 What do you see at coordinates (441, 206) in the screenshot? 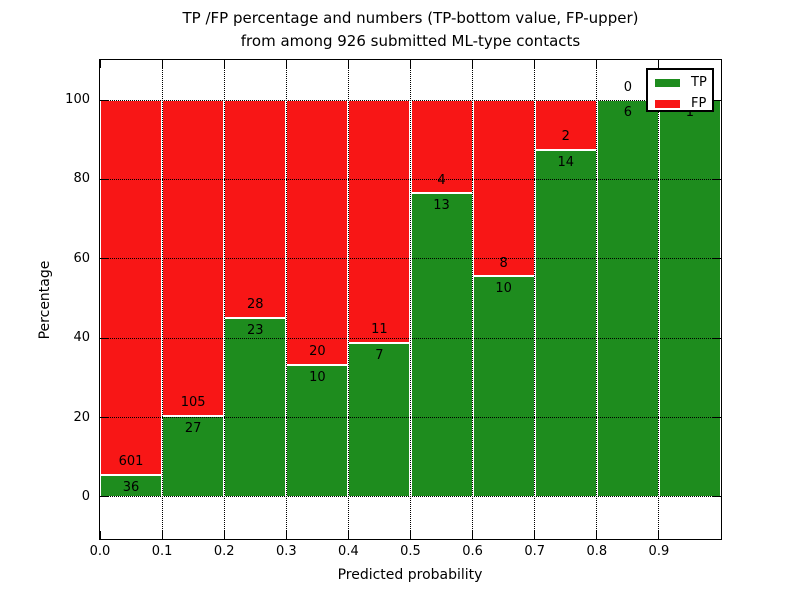
I see `bar-label-tp: 13` at bounding box center [441, 206].